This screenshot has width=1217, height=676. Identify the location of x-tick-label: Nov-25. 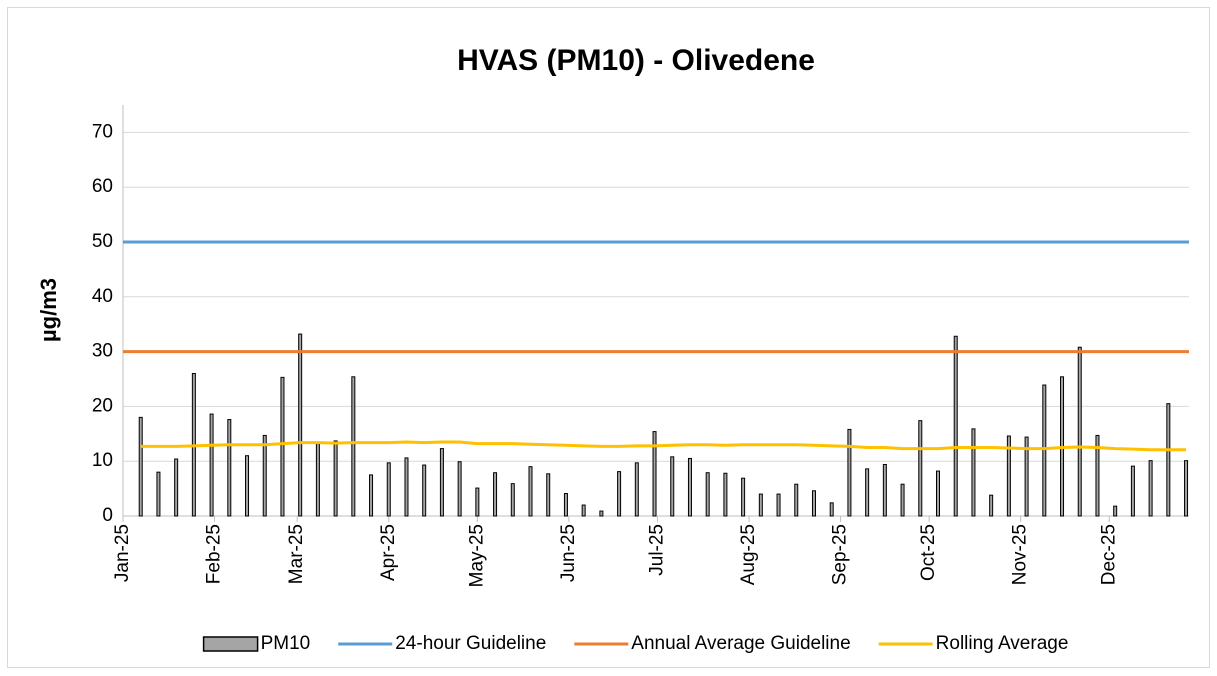
(1020, 554).